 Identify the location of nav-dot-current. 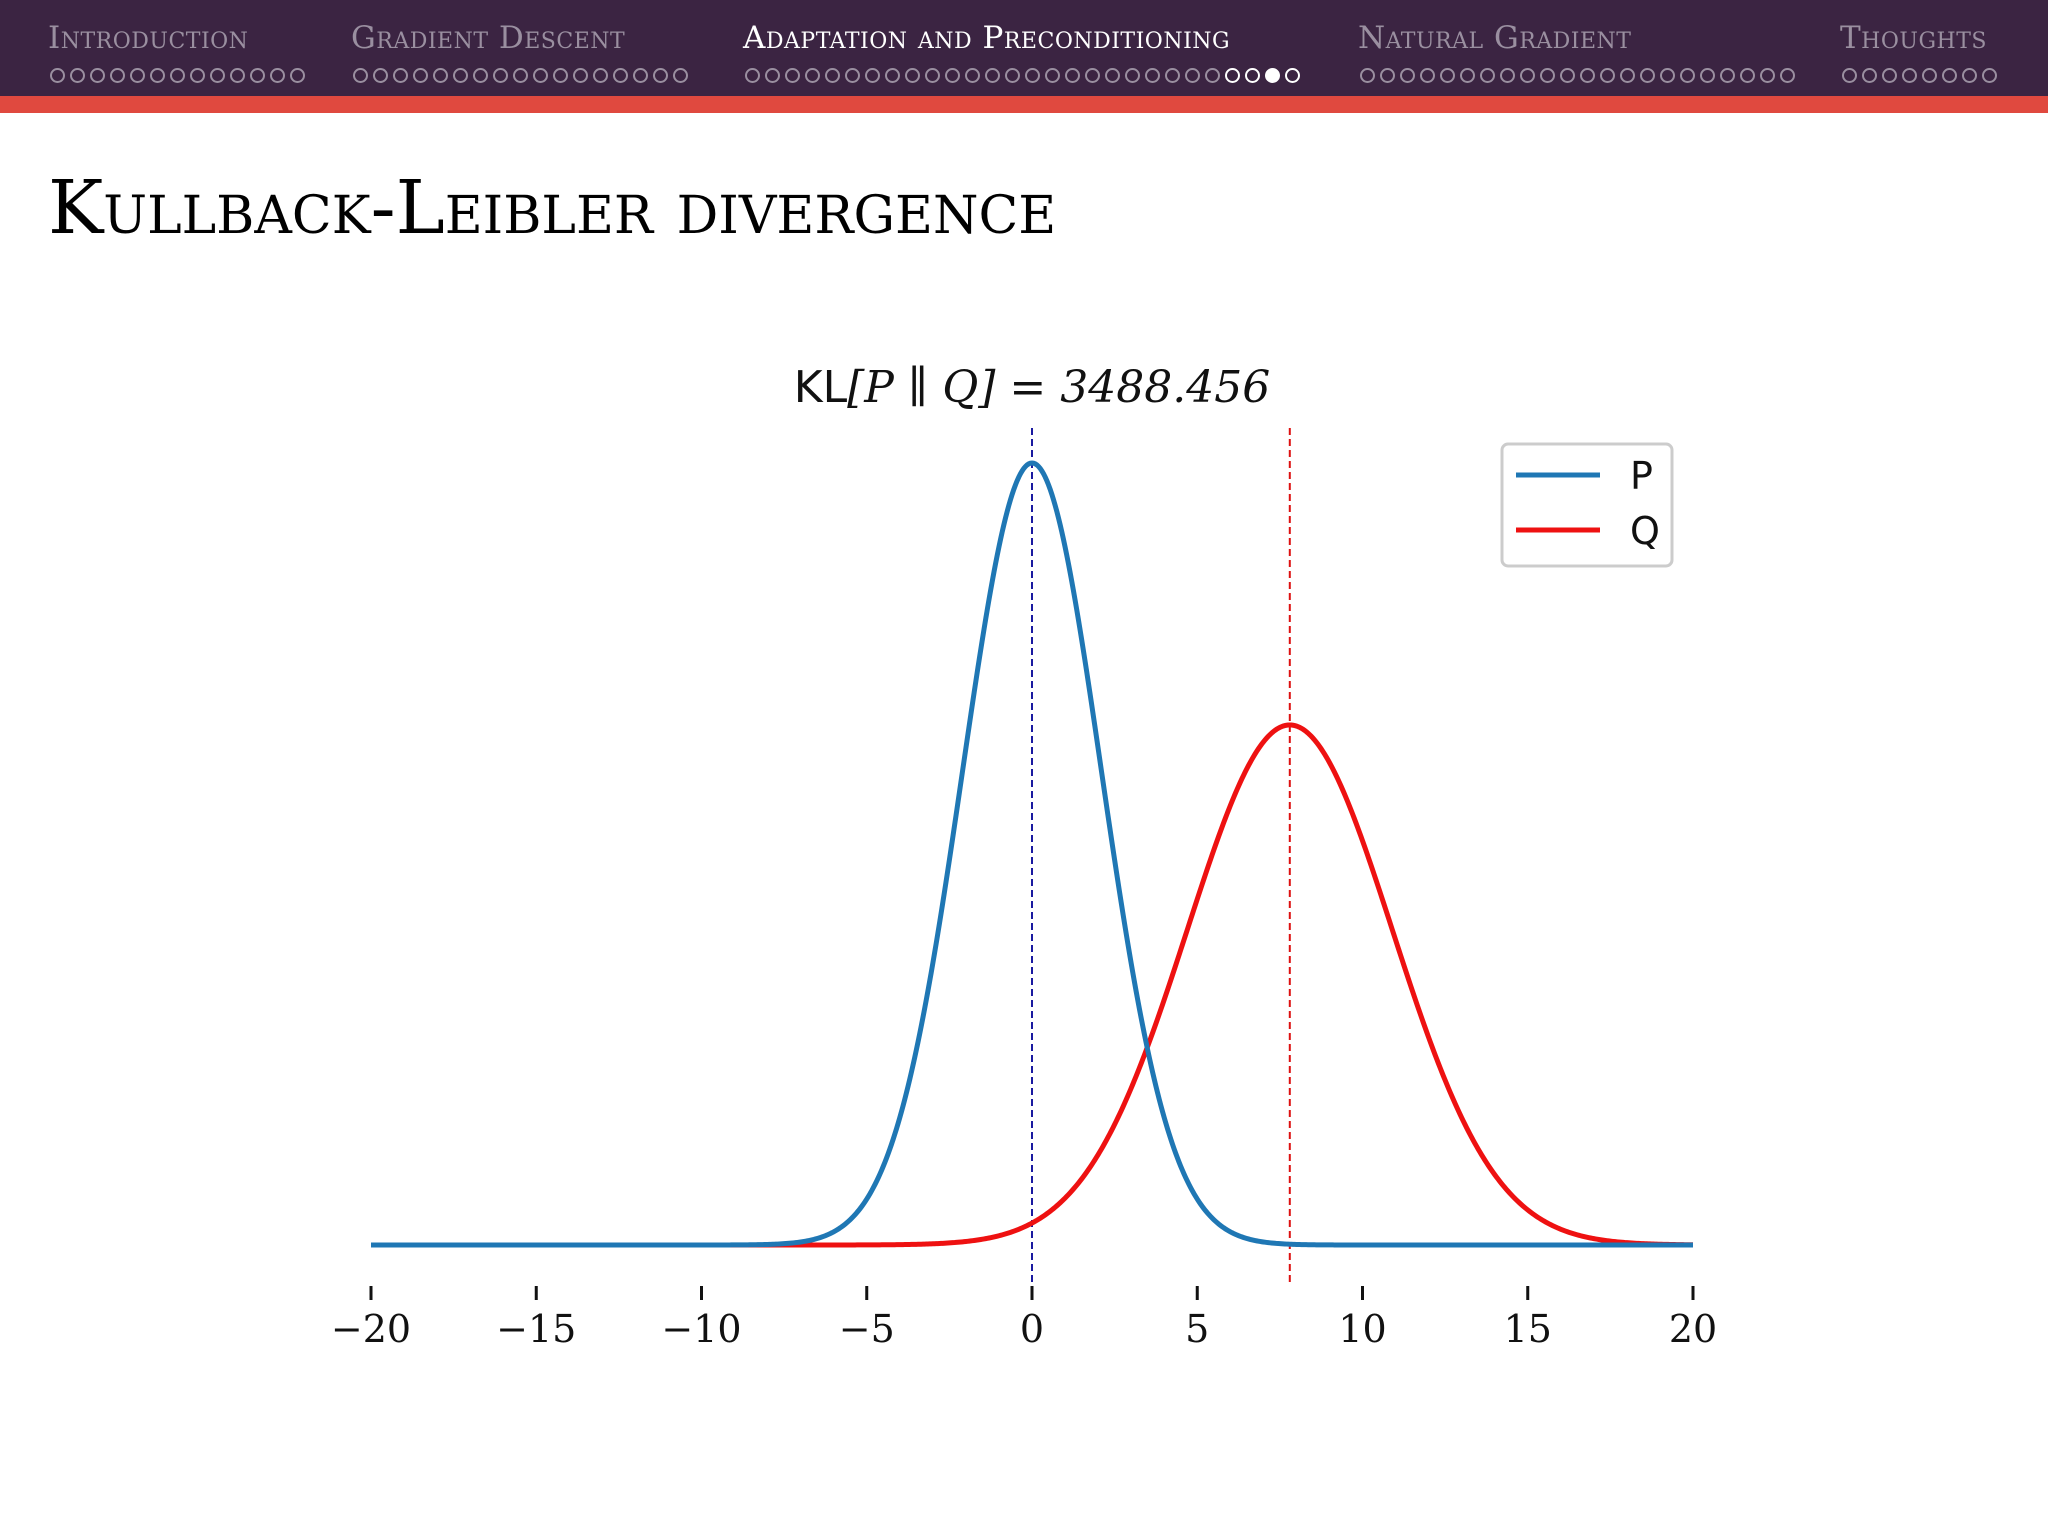
(1272, 75).